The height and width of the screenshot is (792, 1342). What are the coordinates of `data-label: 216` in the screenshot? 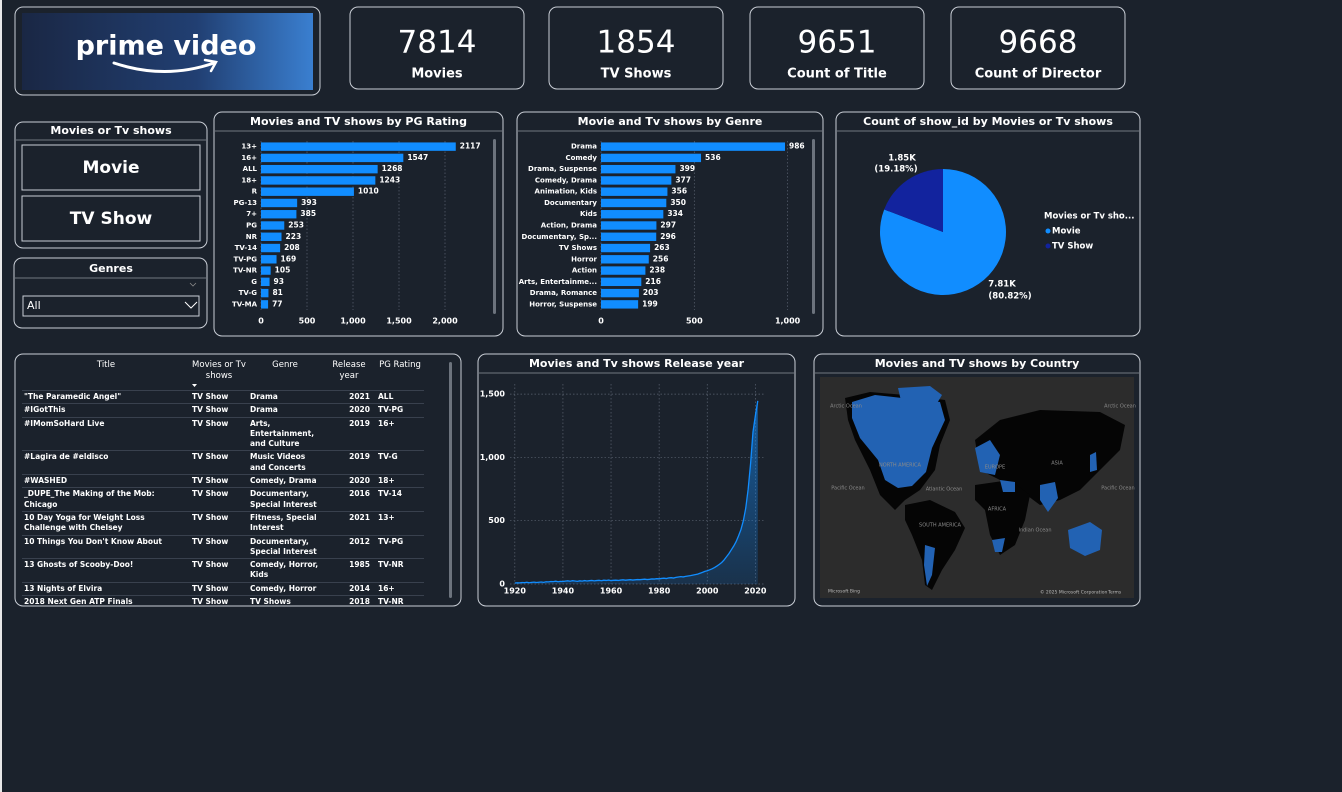 It's located at (653, 281).